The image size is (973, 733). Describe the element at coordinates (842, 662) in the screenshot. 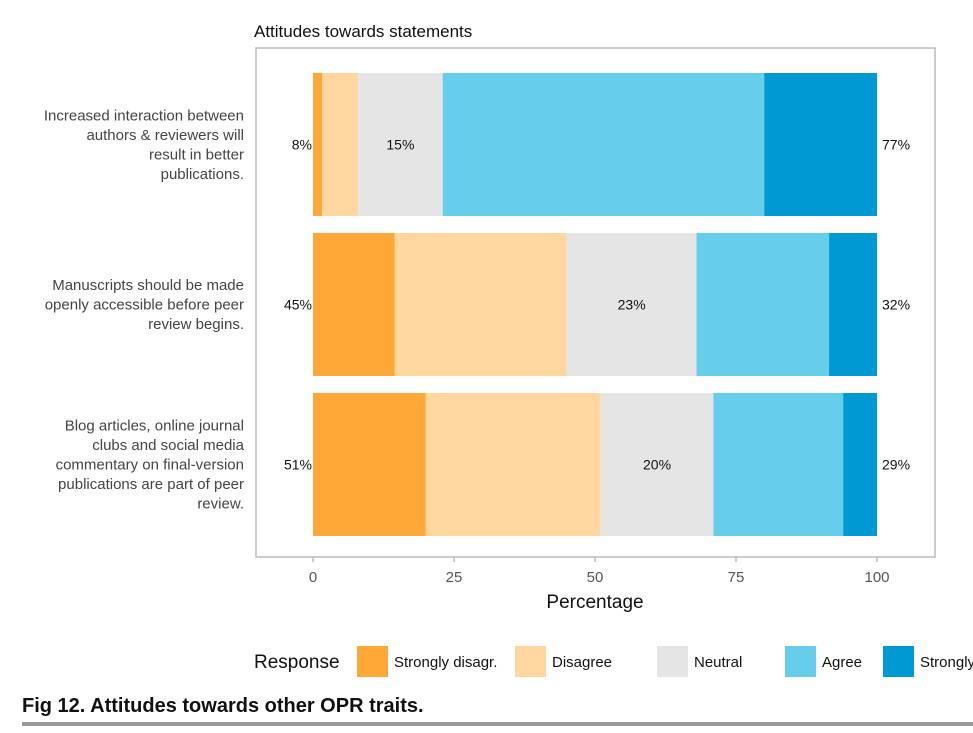

I see `legend-label: Agree` at that location.